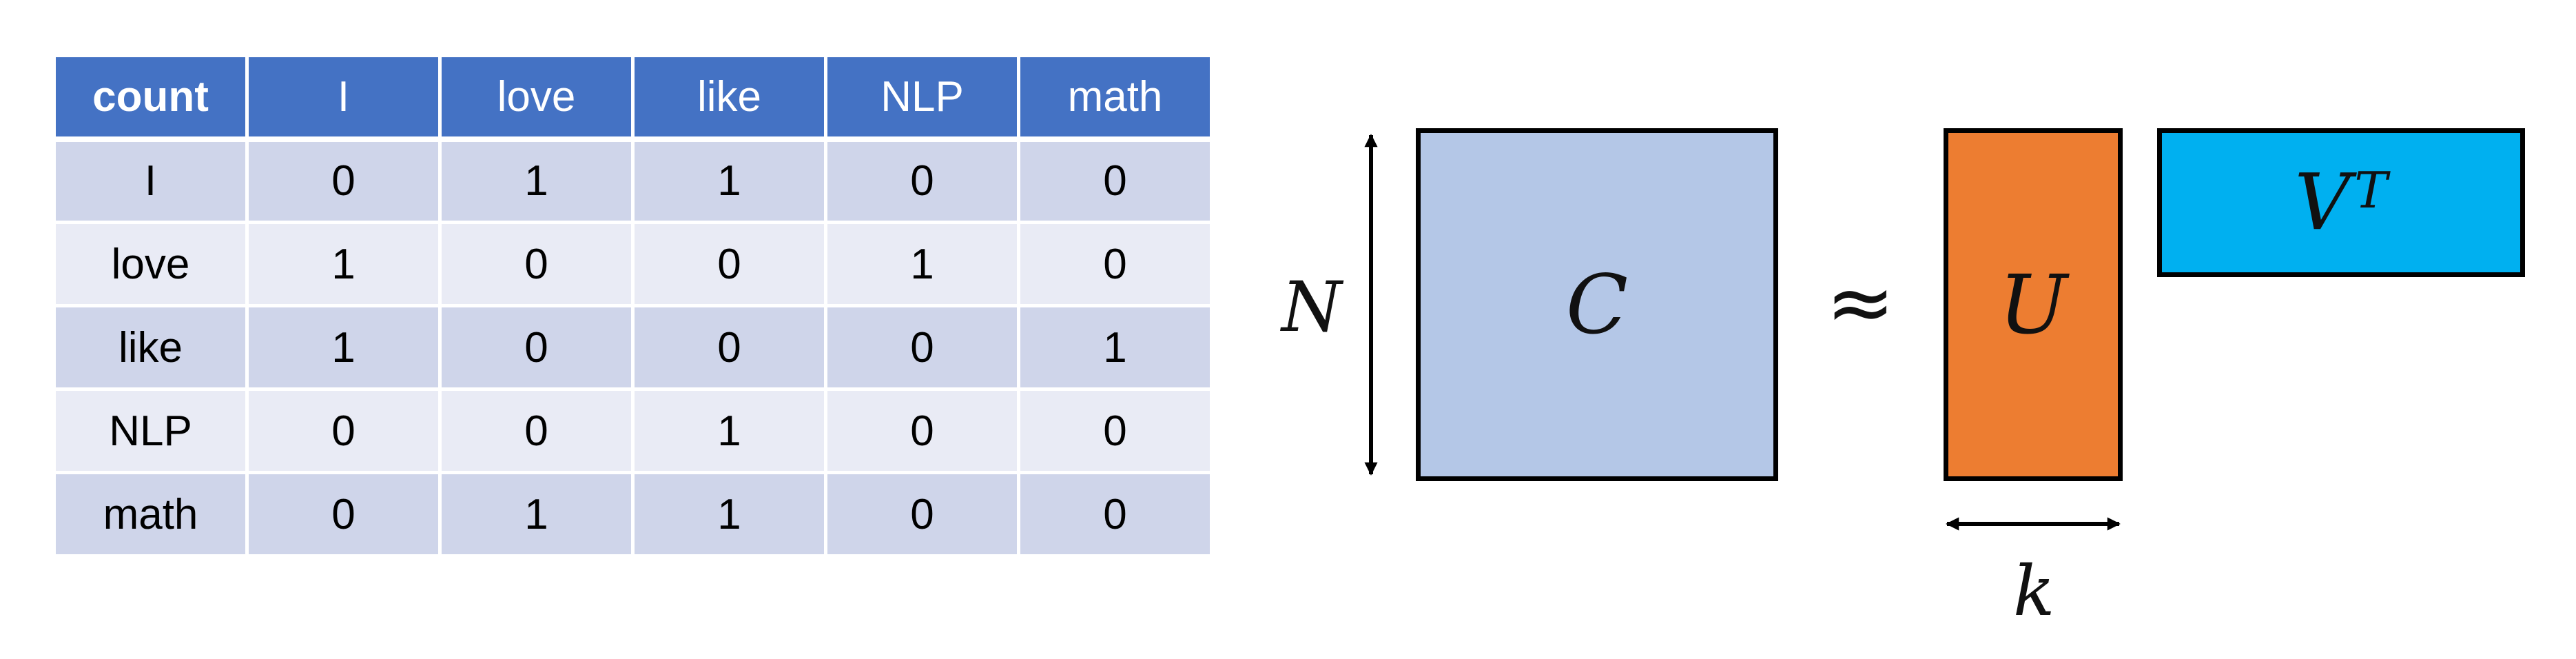 This screenshot has width=2576, height=659. I want to click on k-dimension-label: k, so click(2034, 591).